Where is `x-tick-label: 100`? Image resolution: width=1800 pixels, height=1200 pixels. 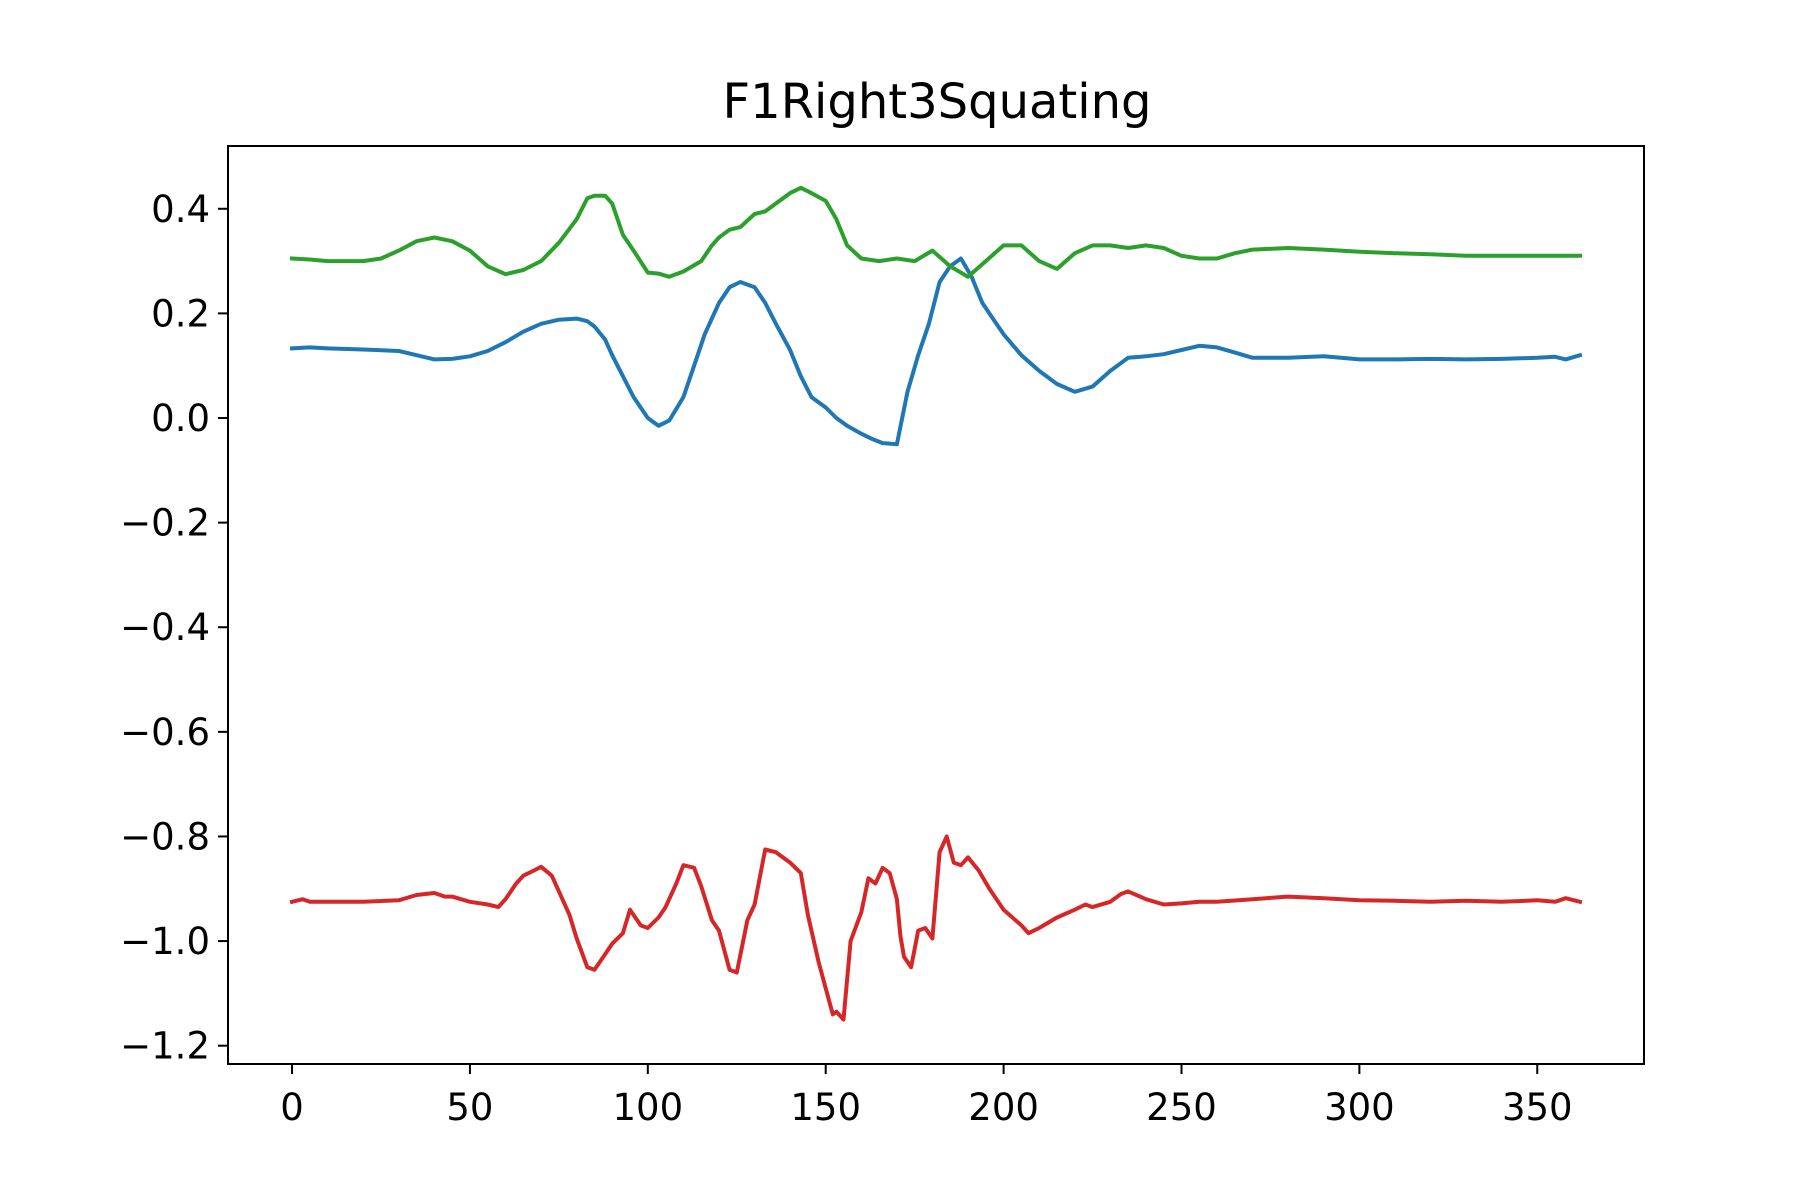 x-tick-label: 100 is located at coordinates (648, 1107).